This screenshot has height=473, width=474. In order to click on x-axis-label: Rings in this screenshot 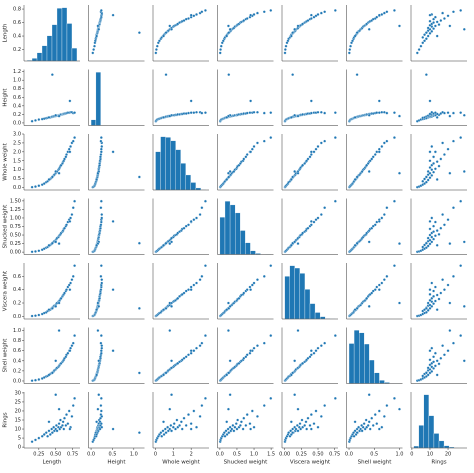, I will do `click(438, 463)`.